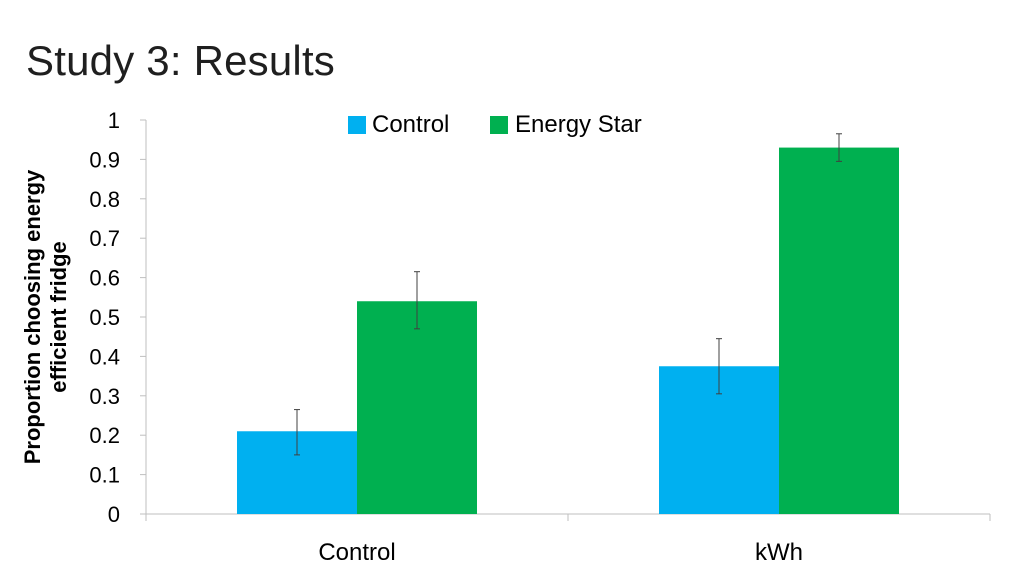 The image size is (1024, 576). I want to click on y-tick-label: 0.7, so click(104, 238).